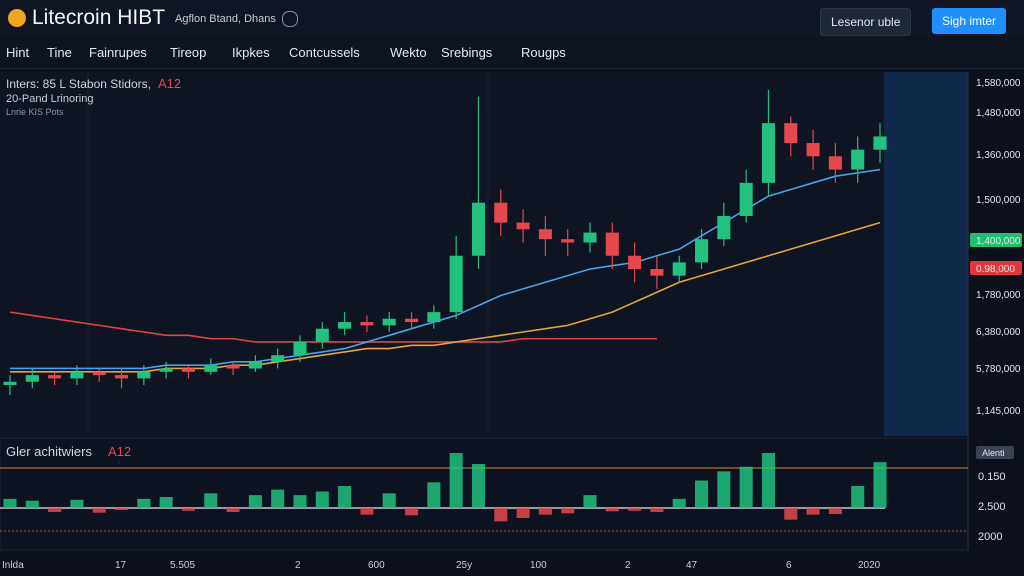 The width and height of the screenshot is (1024, 576). Describe the element at coordinates (866, 22) in the screenshot. I see `button: Lesenor uble` at that location.